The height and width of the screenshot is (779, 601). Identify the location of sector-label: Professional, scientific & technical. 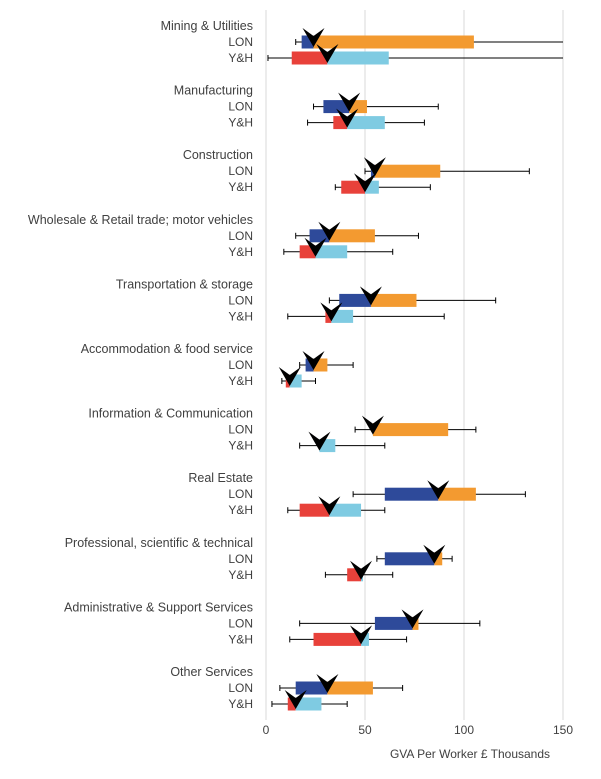
(159, 543).